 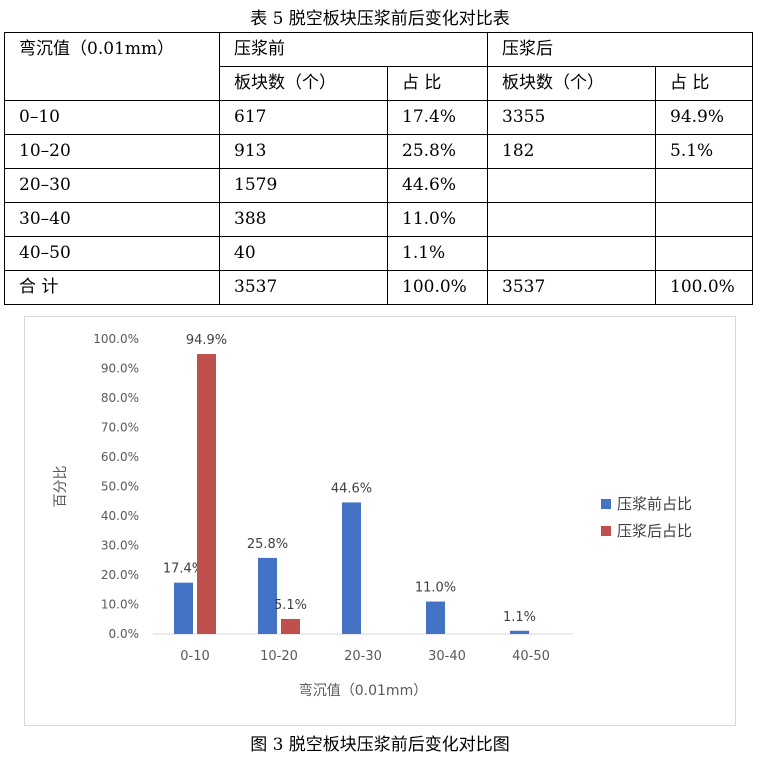 I want to click on cell-before-count: 40, so click(x=303, y=253).